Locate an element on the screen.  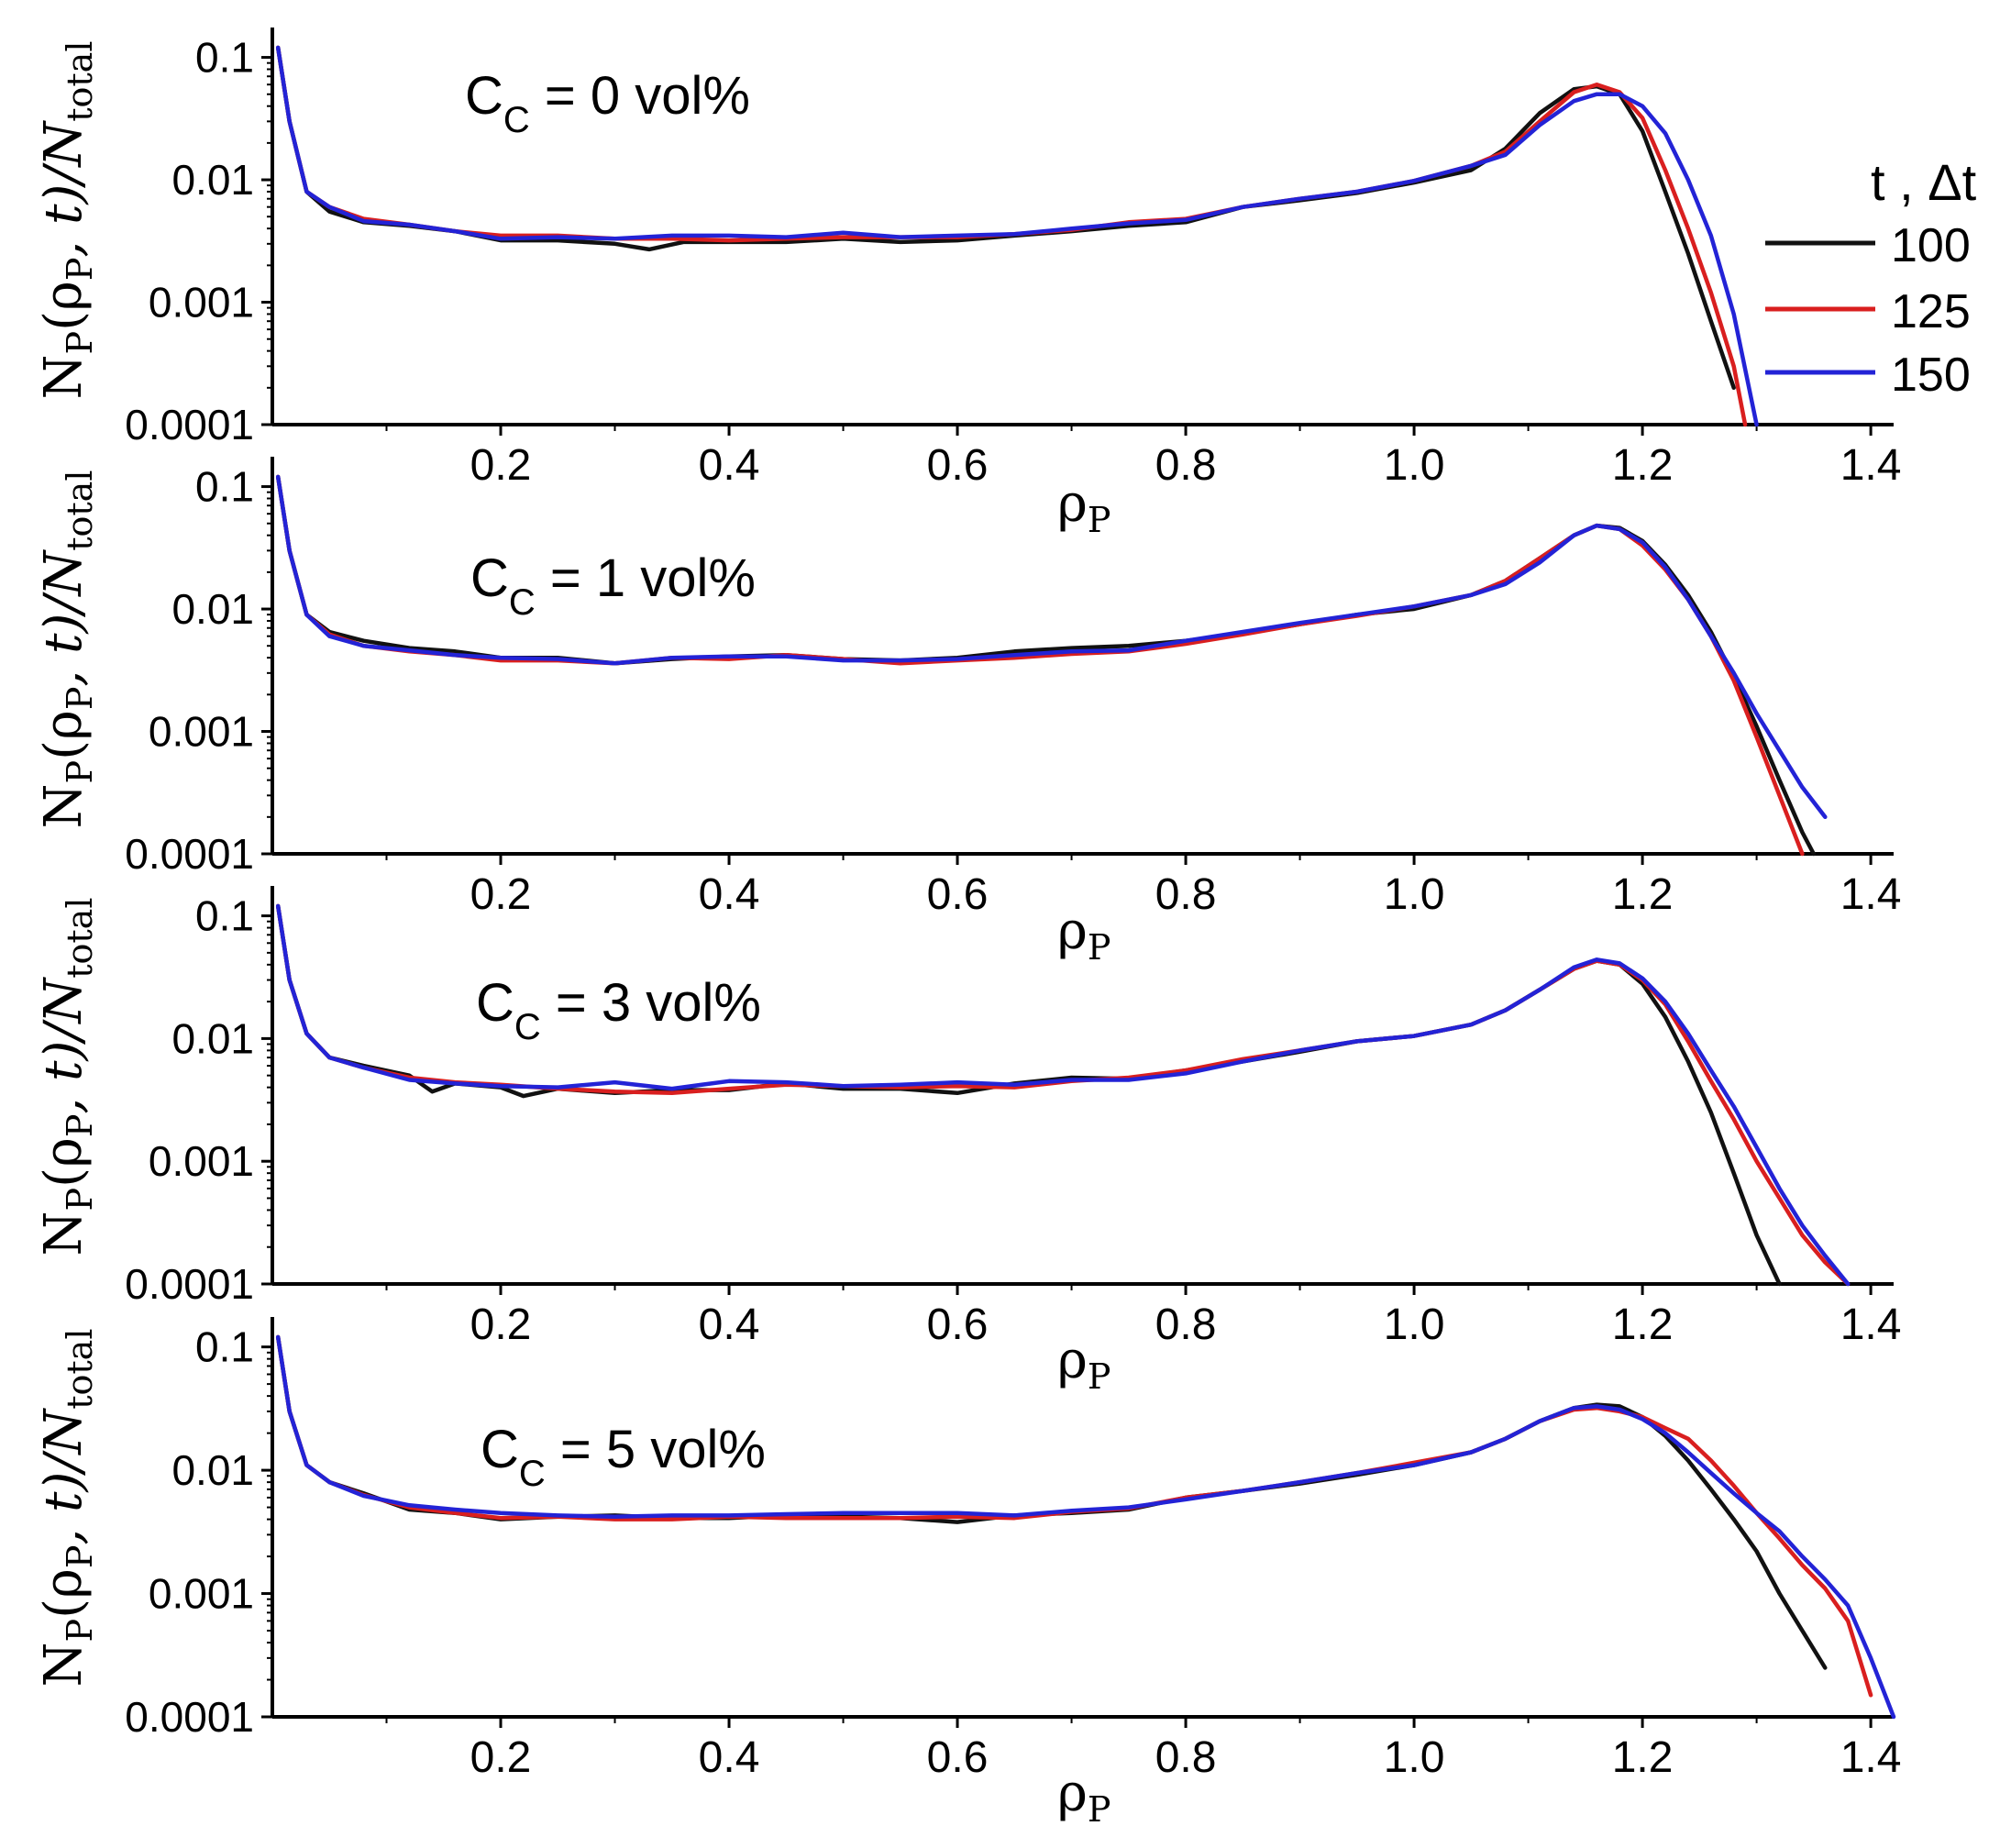
x-axis-label-2: ρP is located at coordinates (1084, 1364).